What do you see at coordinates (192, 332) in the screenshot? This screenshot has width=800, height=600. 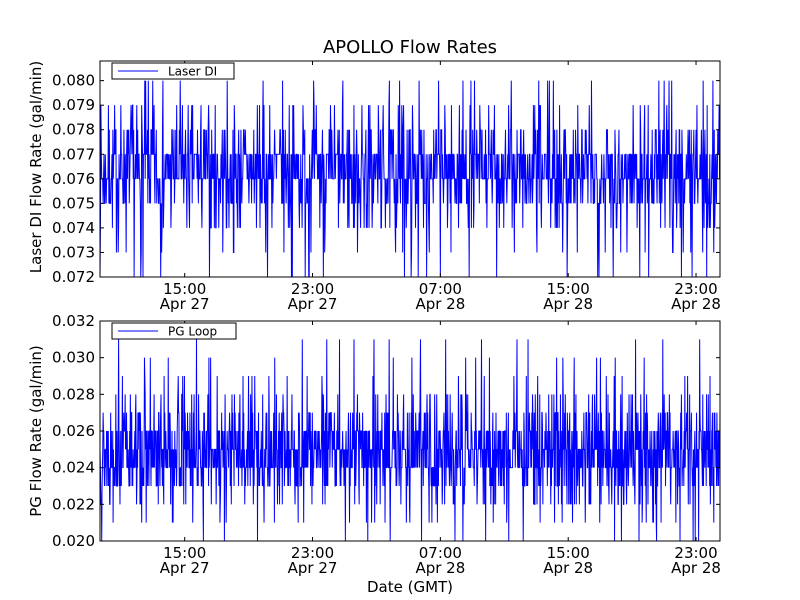 I see `legend-label: PG Loop` at bounding box center [192, 332].